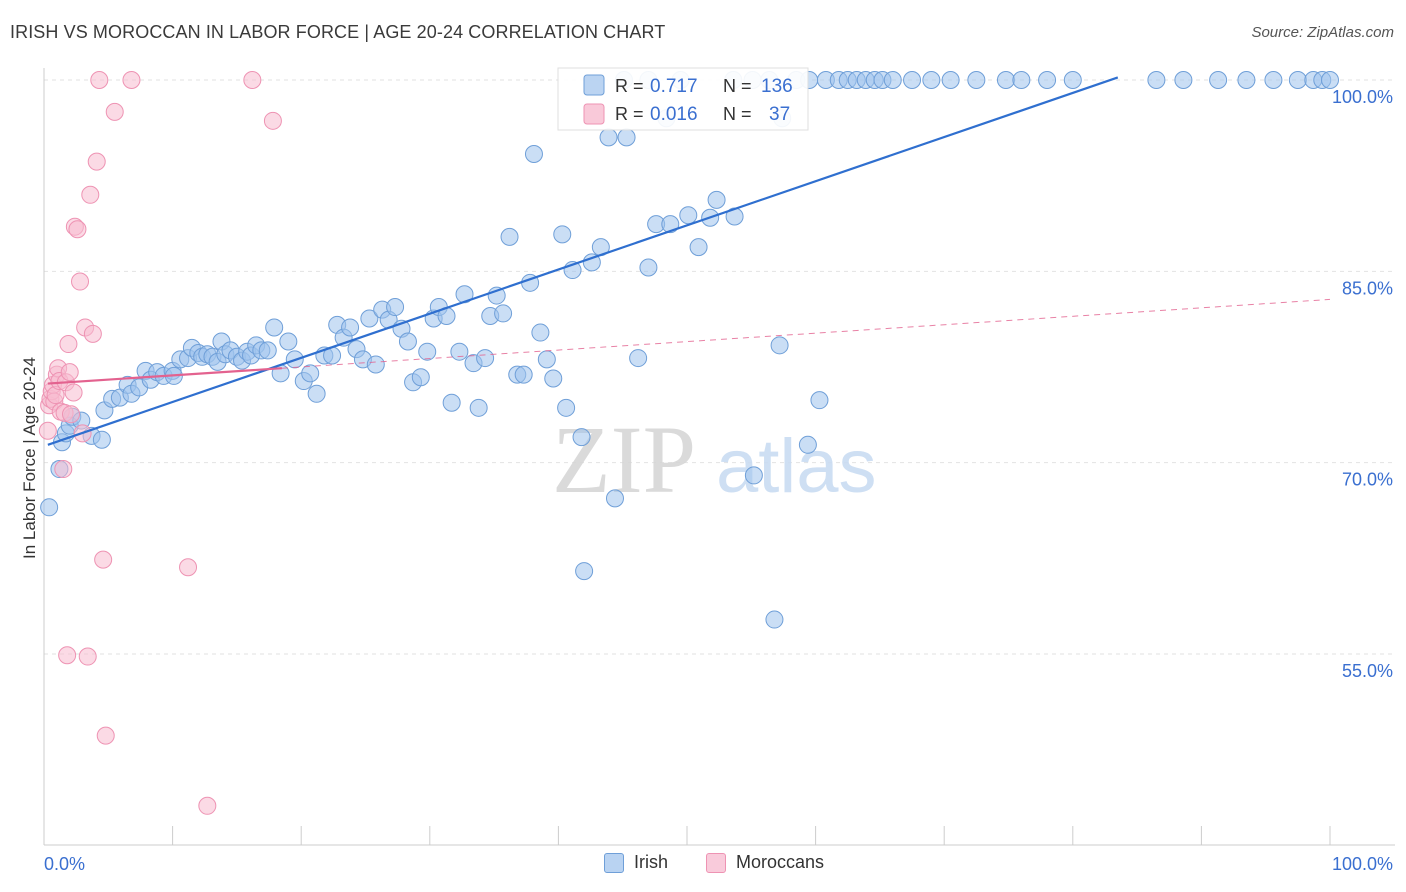  I want to click on y-tick-label: 100.0%, so click(1362, 97).